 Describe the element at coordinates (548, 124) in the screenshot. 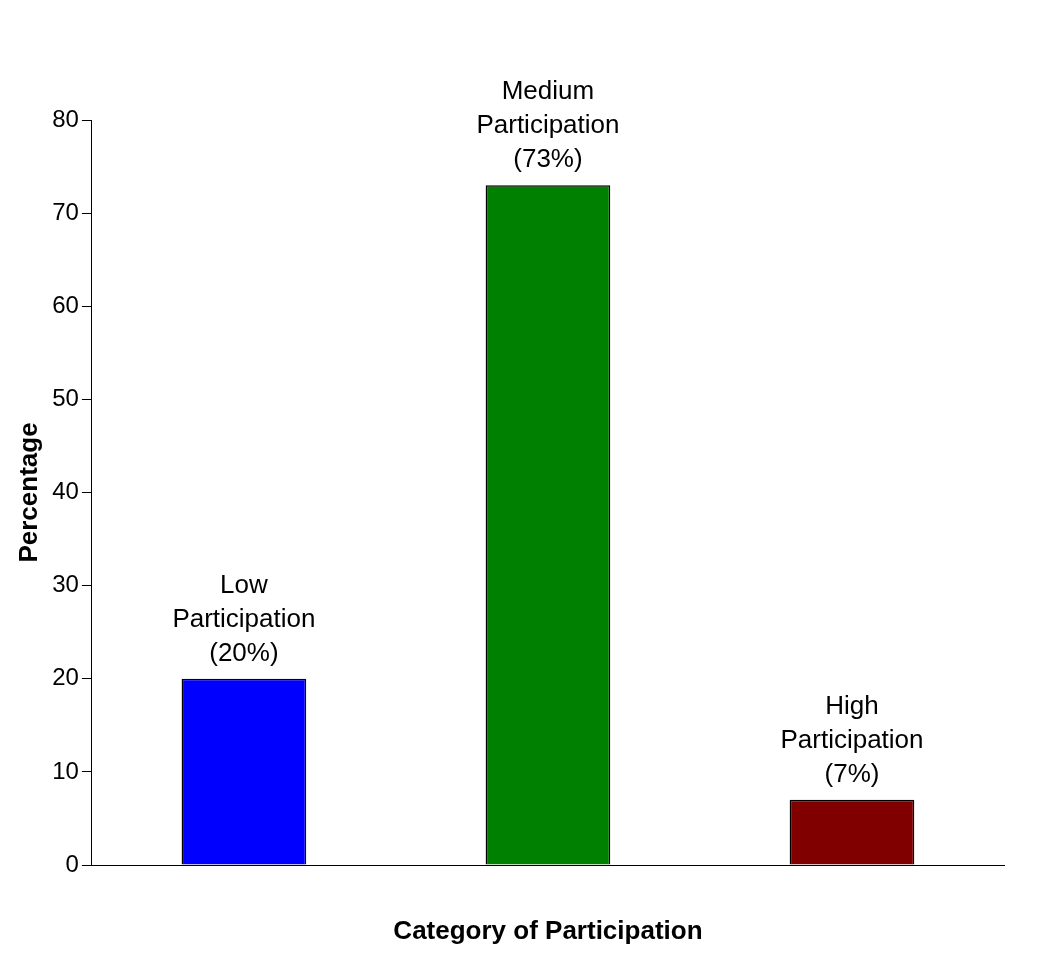

I see `data-label: Medium Participation (73%)` at that location.